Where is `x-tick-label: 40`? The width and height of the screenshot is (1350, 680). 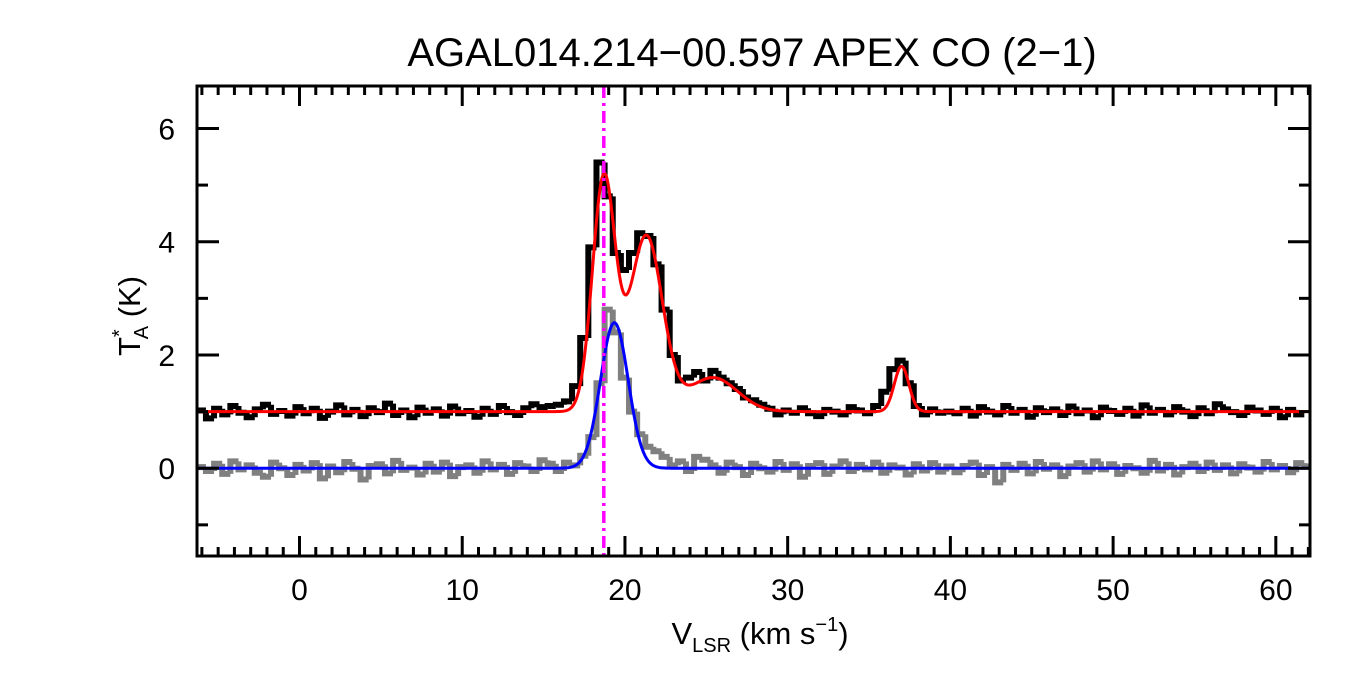 x-tick-label: 40 is located at coordinates (950, 590).